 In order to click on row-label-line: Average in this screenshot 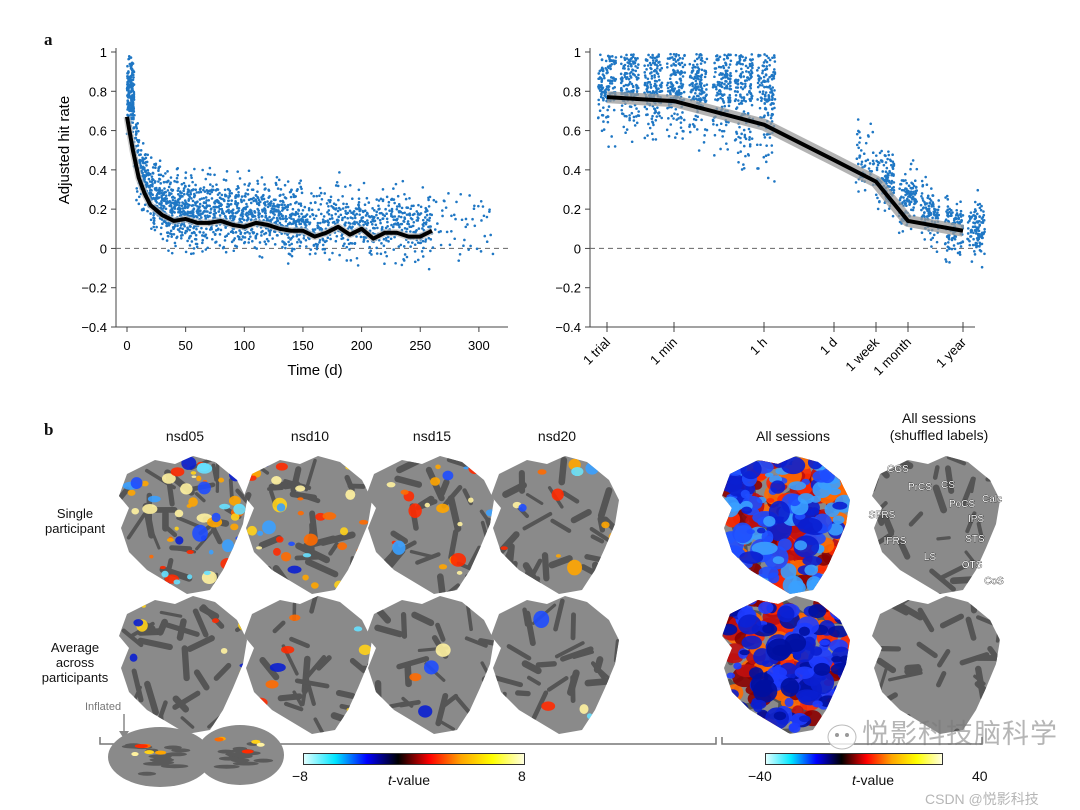, I will do `click(75, 647)`.